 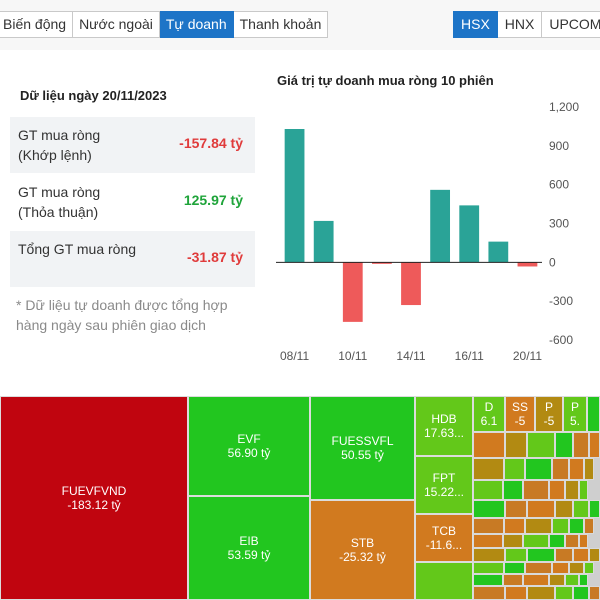 What do you see at coordinates (37, 24) in the screenshot?
I see `tab-bien-dong: Biến động` at bounding box center [37, 24].